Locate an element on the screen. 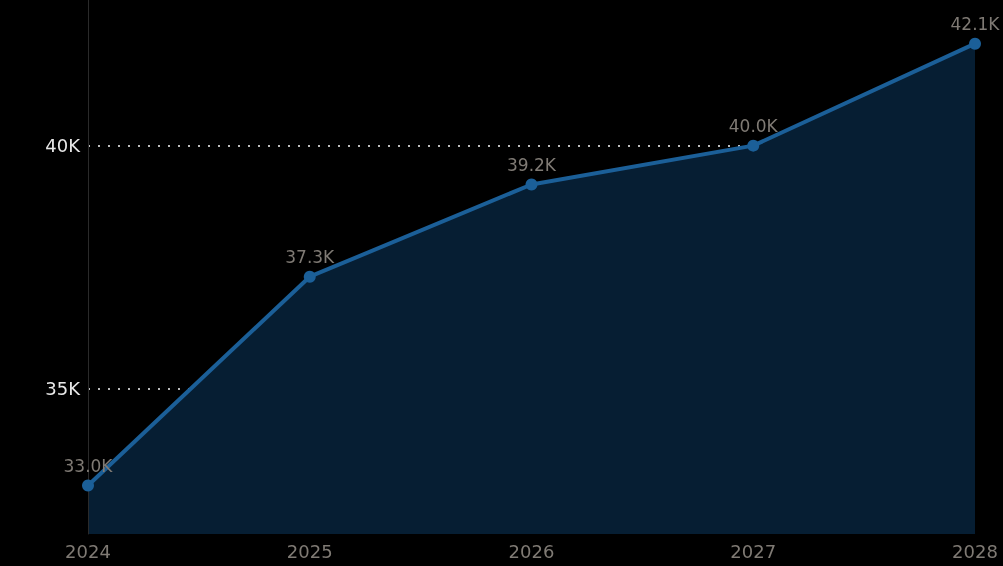 The height and width of the screenshot is (566, 1003). y-tick-label: 40K is located at coordinates (63, 146).